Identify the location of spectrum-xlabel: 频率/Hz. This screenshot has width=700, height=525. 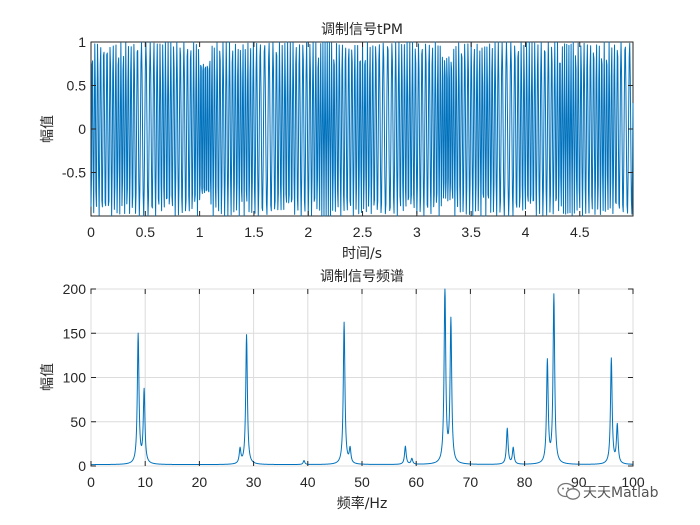
(362, 503).